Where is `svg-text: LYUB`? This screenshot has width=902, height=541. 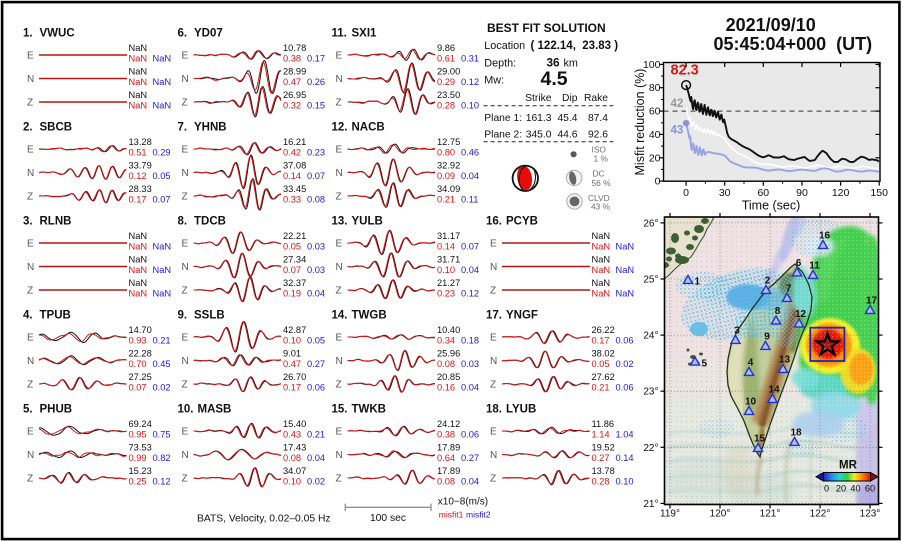
svg-text: LYUB is located at coordinates (521, 409).